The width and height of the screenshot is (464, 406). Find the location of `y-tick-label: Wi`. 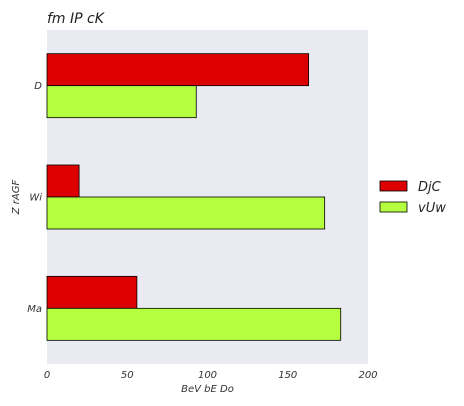

y-tick-label: Wi is located at coordinates (35, 198).